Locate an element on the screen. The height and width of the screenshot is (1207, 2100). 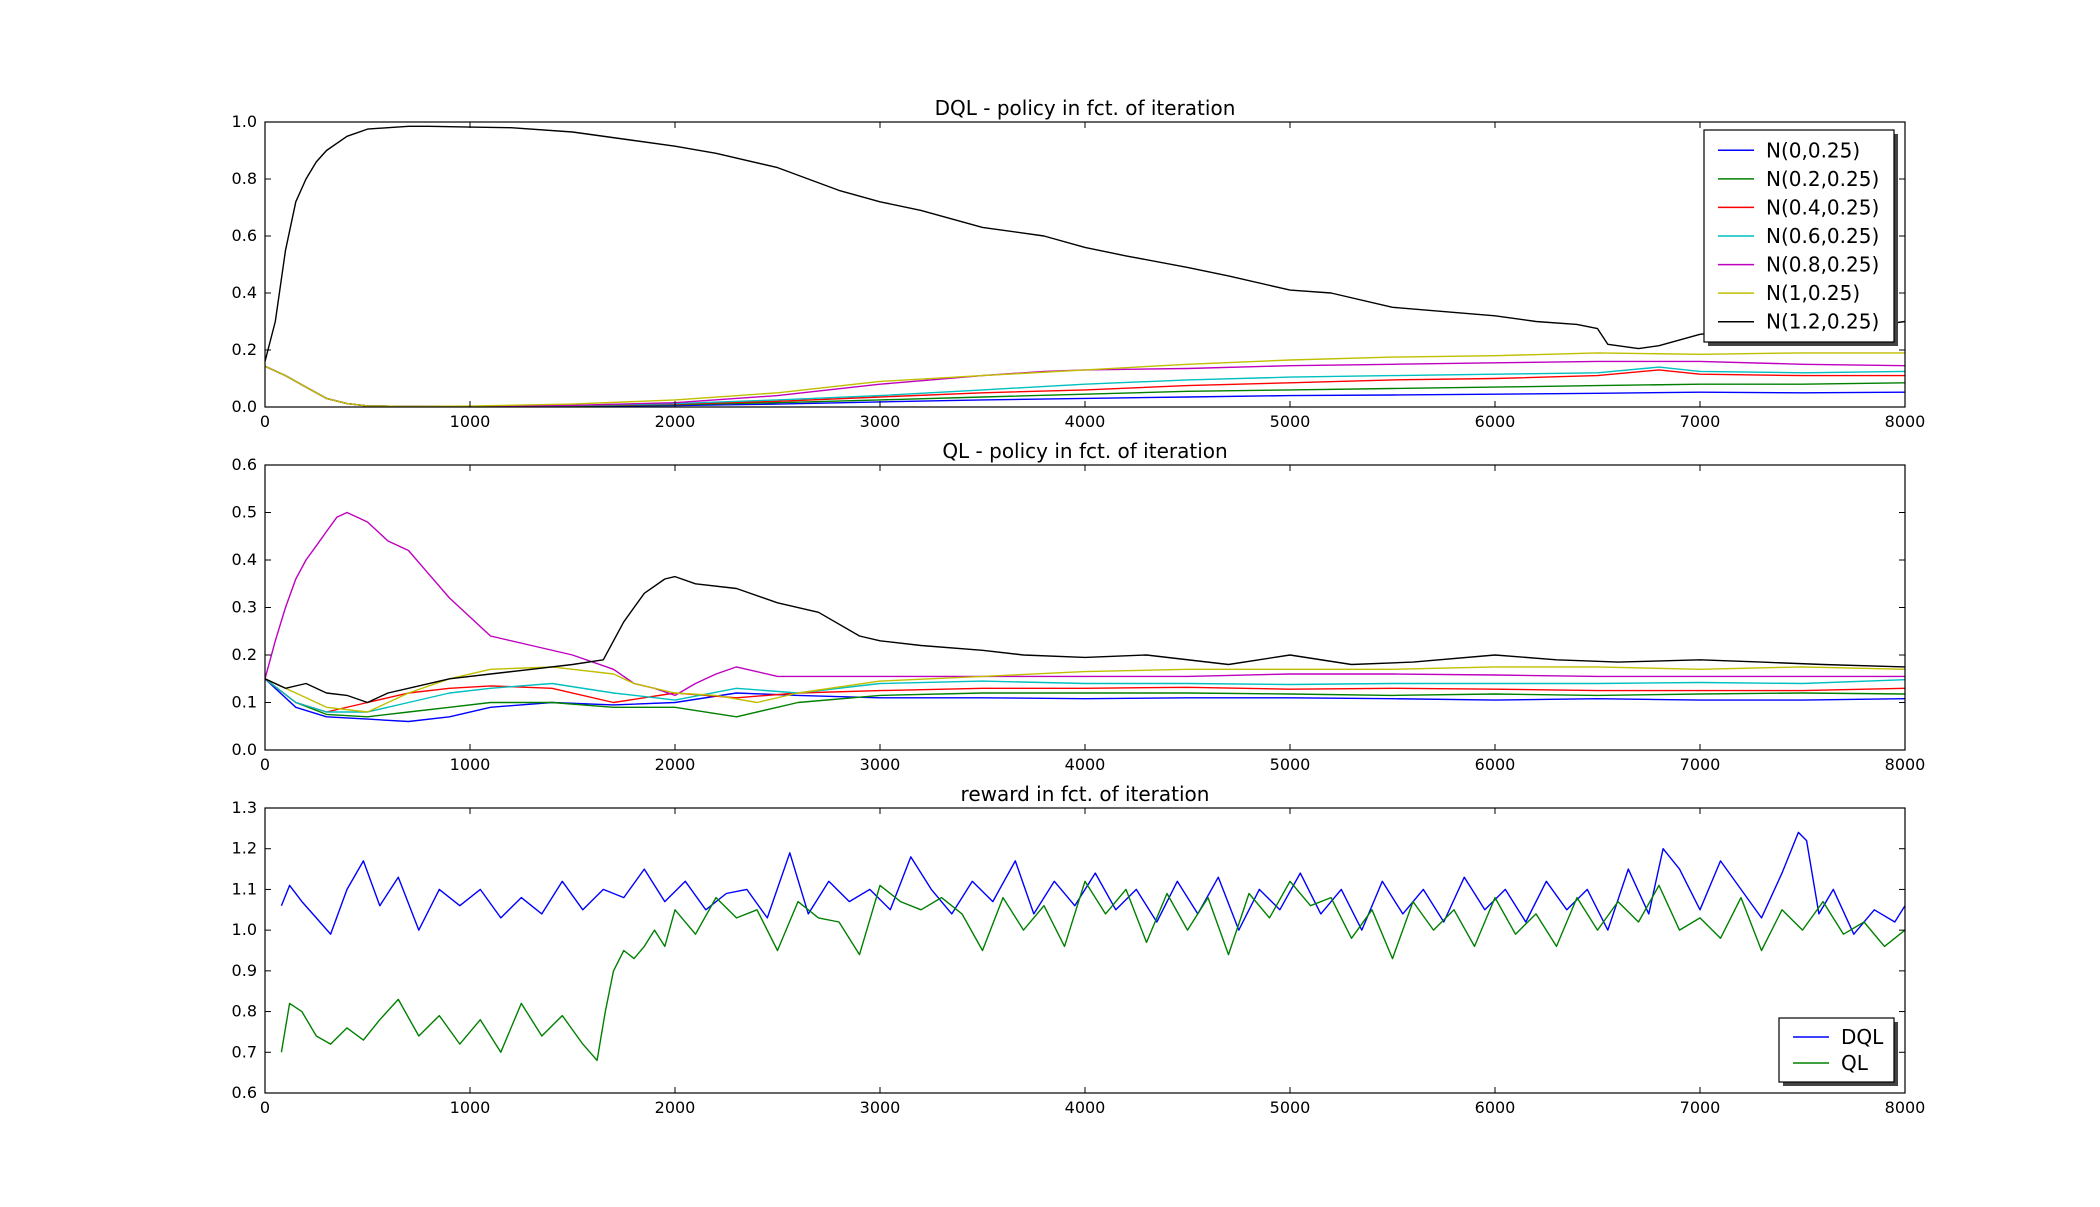
chart-title: QL - policy in fct. of iteration is located at coordinates (1084, 451).